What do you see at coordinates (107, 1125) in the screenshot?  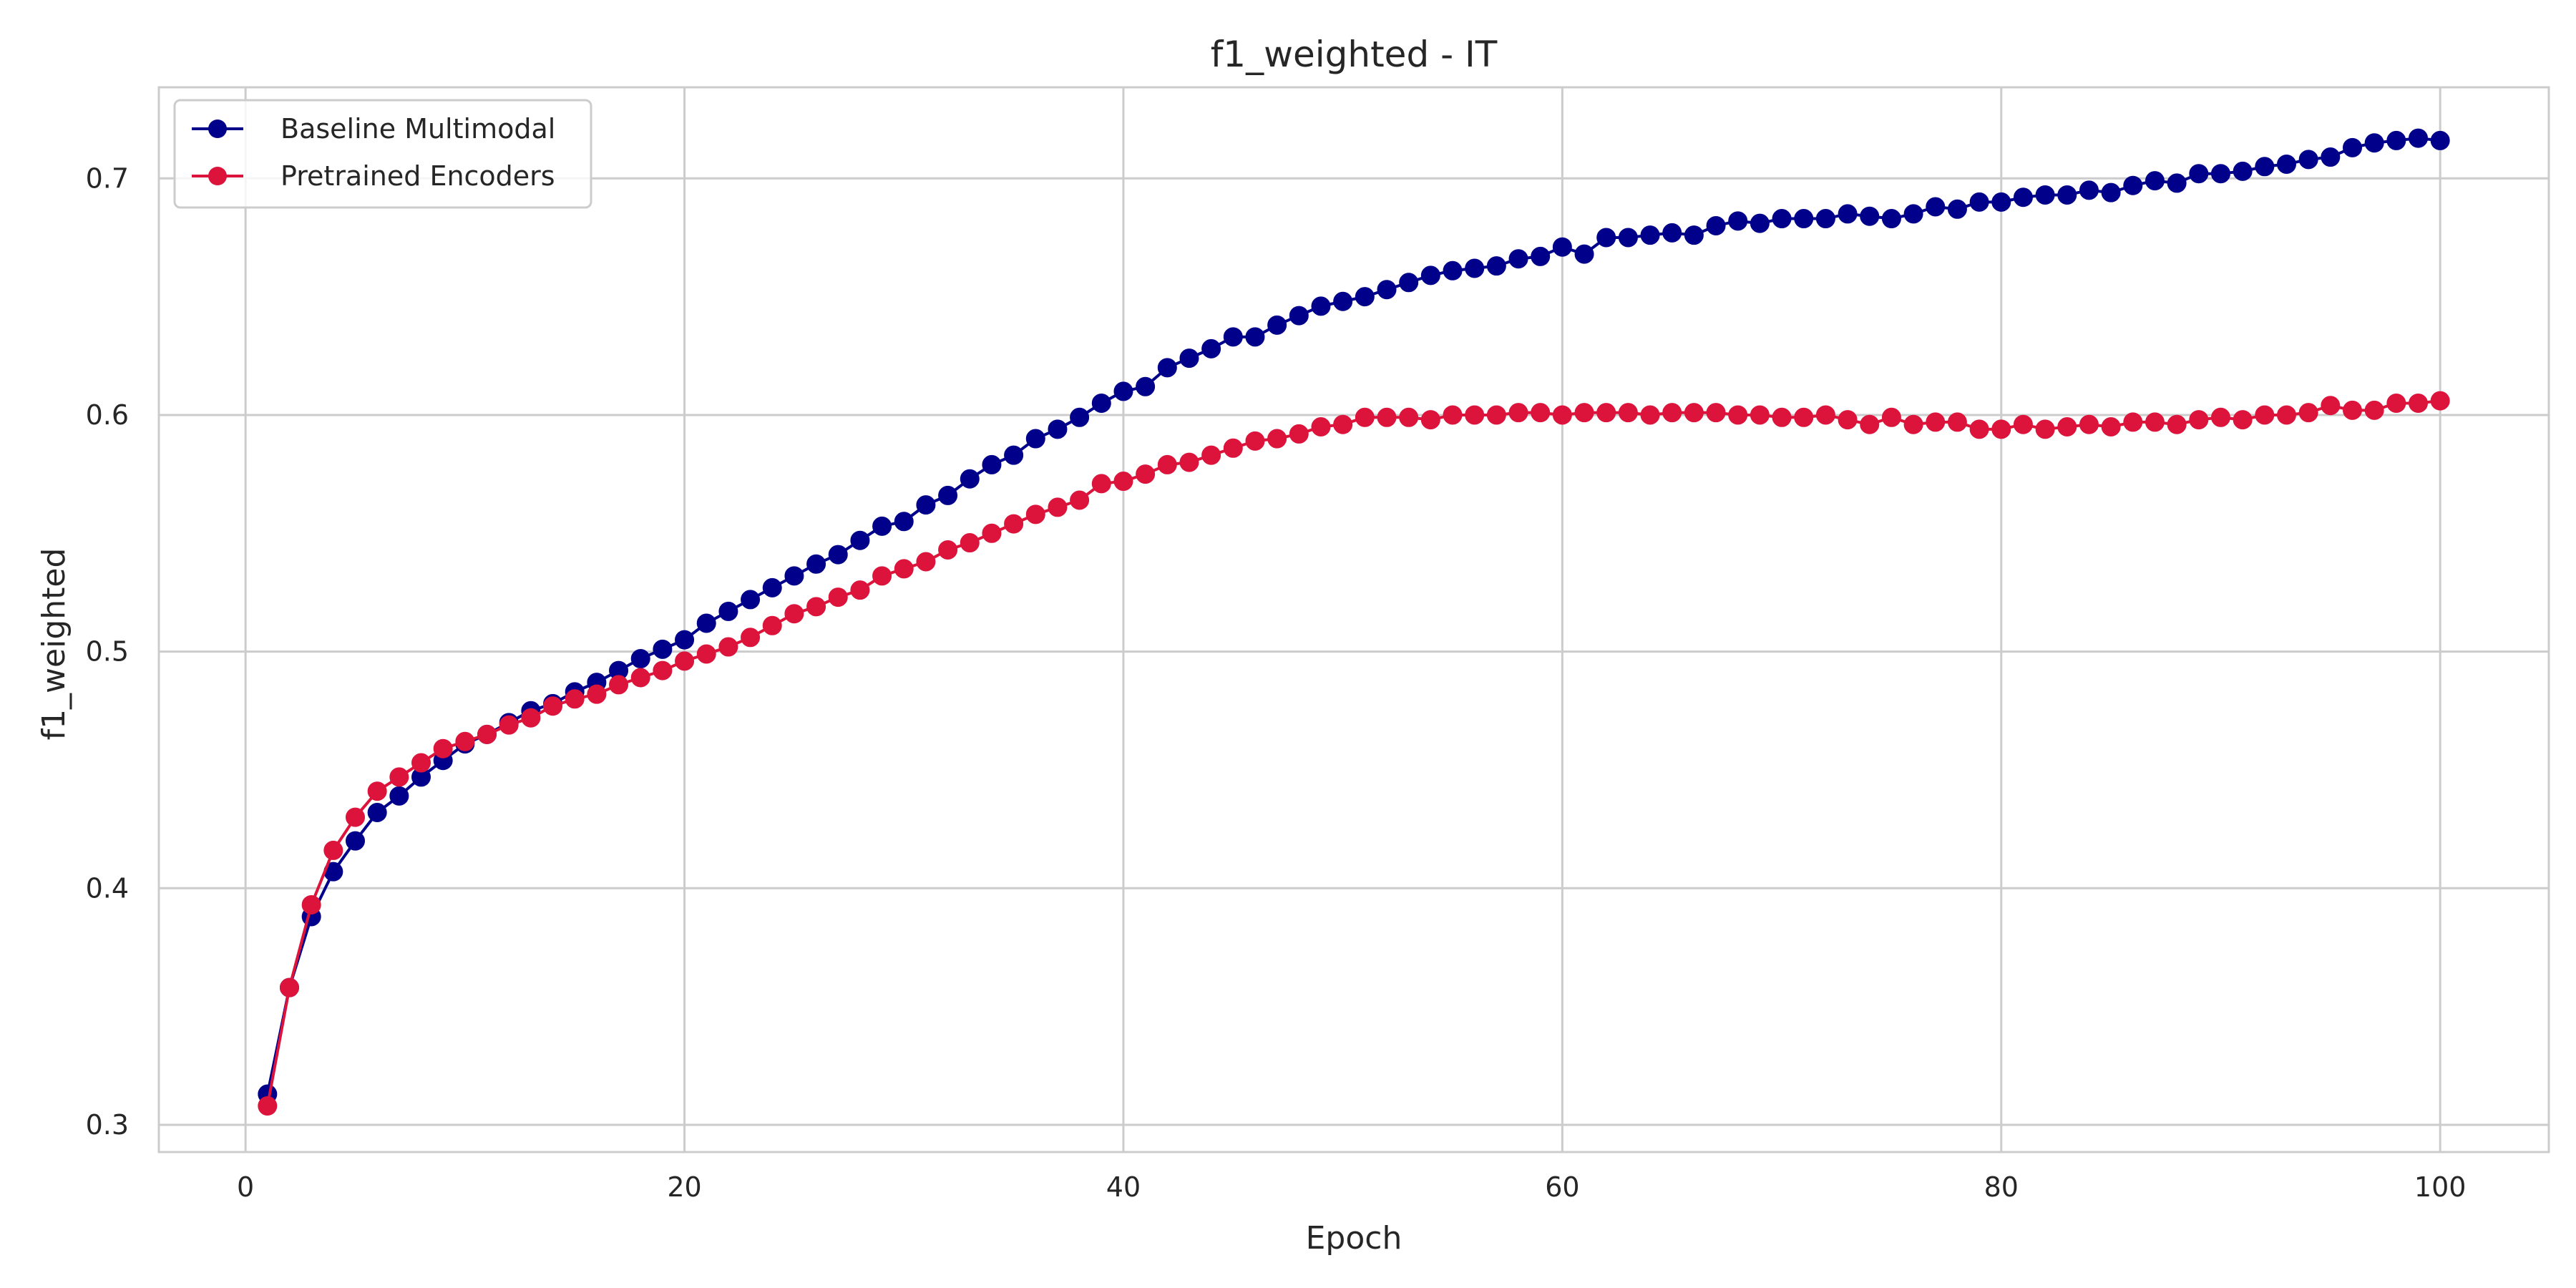 I see `y-tick-label: 0.3` at bounding box center [107, 1125].